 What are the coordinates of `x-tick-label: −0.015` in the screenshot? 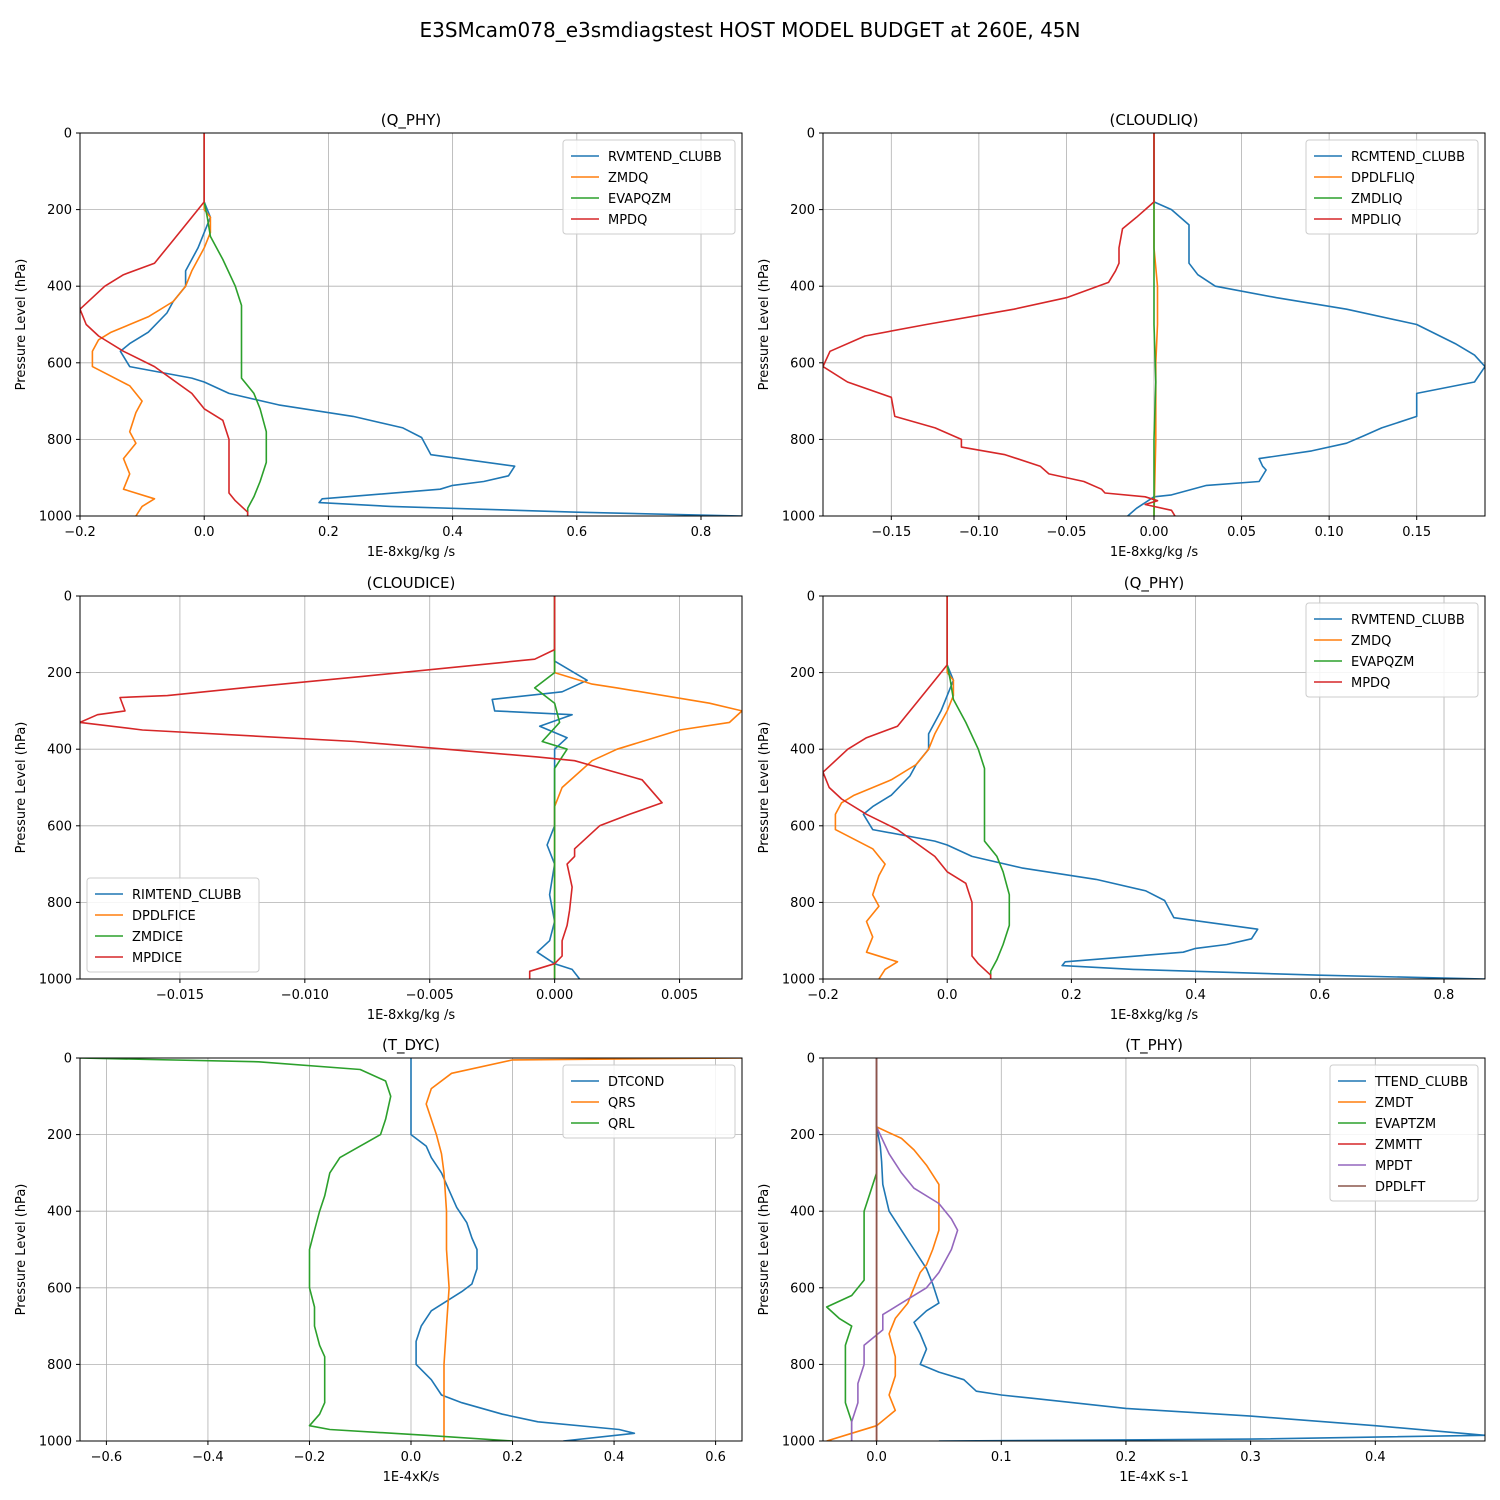 It's located at (180, 995).